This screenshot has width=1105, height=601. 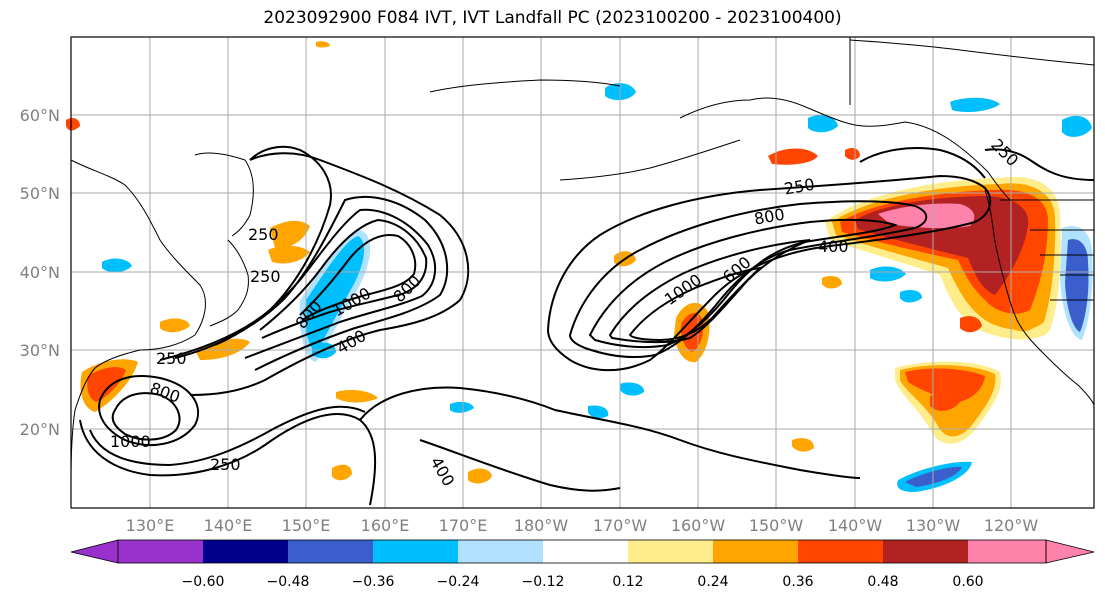 I want to click on contour-1000-west, so click(x=358, y=277).